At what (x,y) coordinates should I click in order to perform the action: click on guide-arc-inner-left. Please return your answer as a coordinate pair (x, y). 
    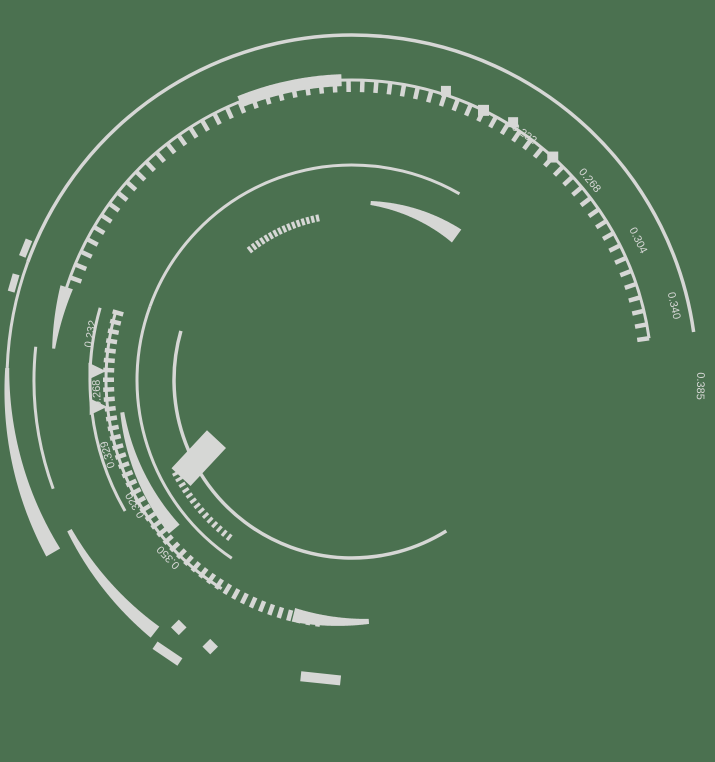
    Looking at the image, I should click on (184, 432).